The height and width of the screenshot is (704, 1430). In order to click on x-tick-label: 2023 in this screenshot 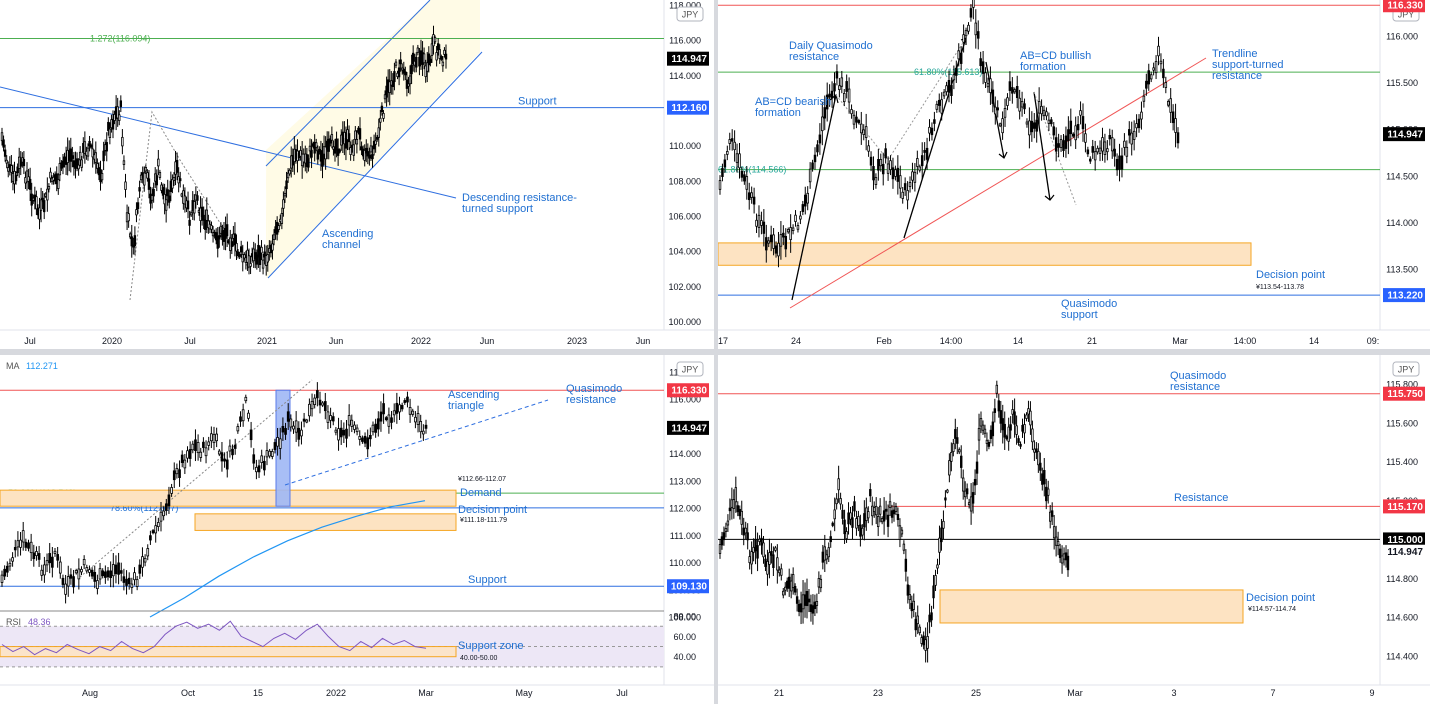, I will do `click(577, 341)`.